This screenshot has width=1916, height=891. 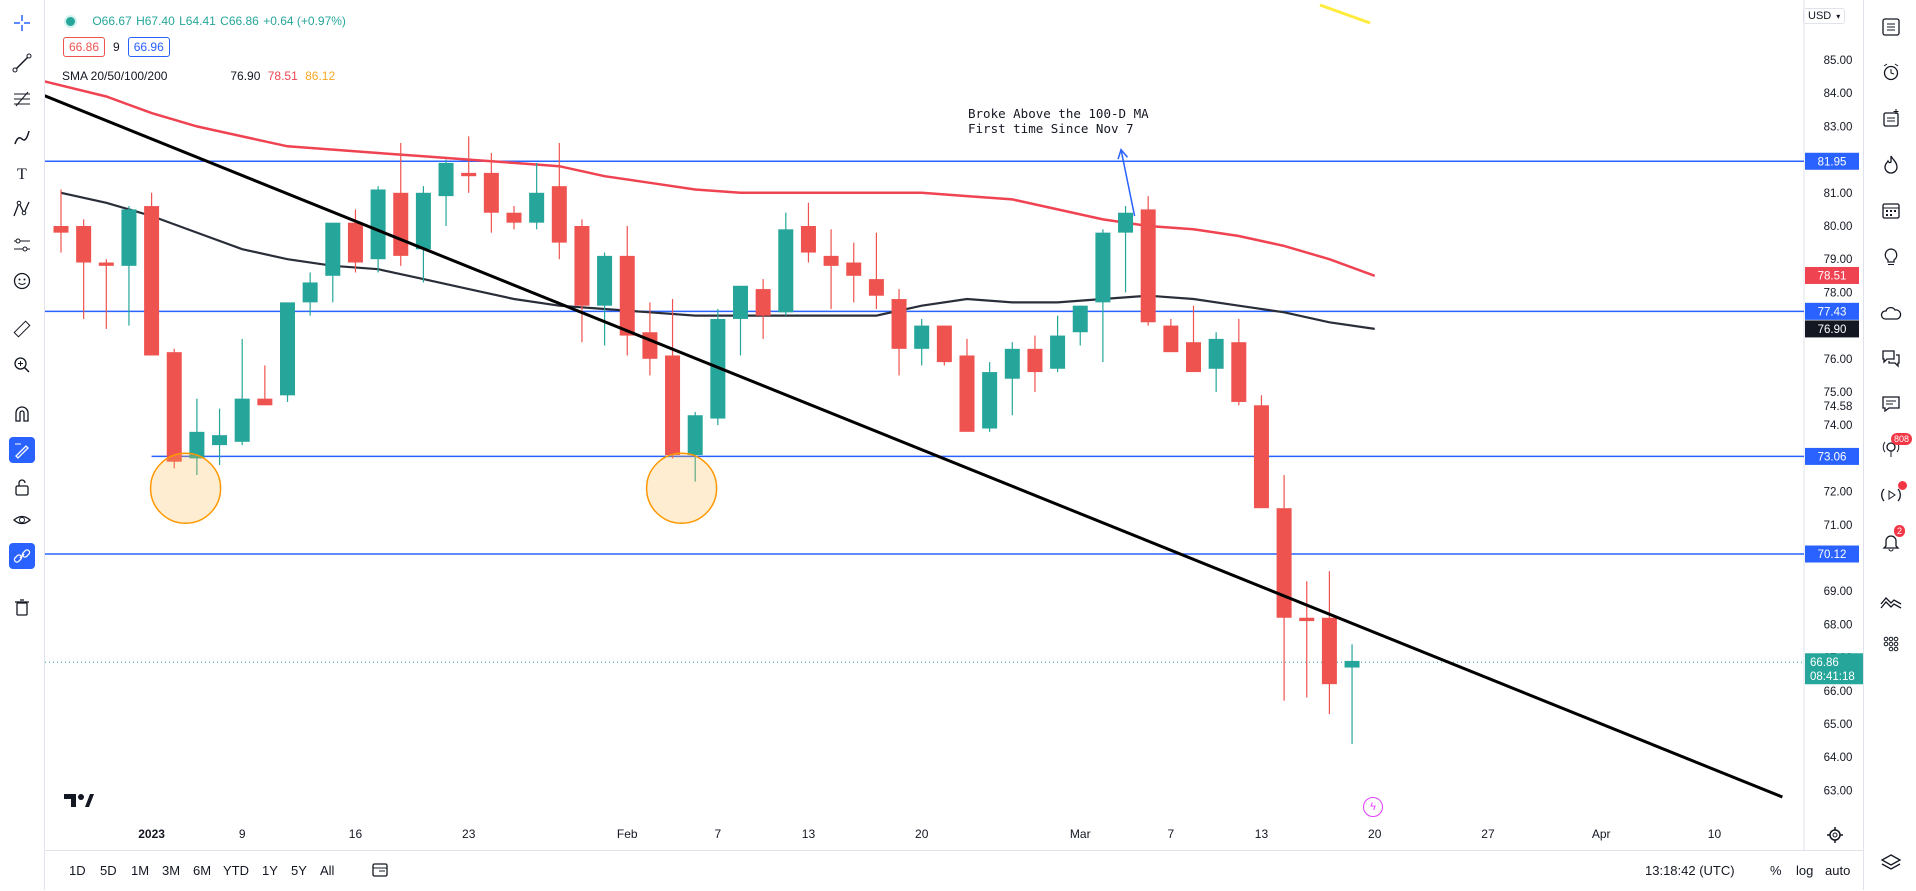 I want to click on current-price-label: 66.86, so click(x=1824, y=663).